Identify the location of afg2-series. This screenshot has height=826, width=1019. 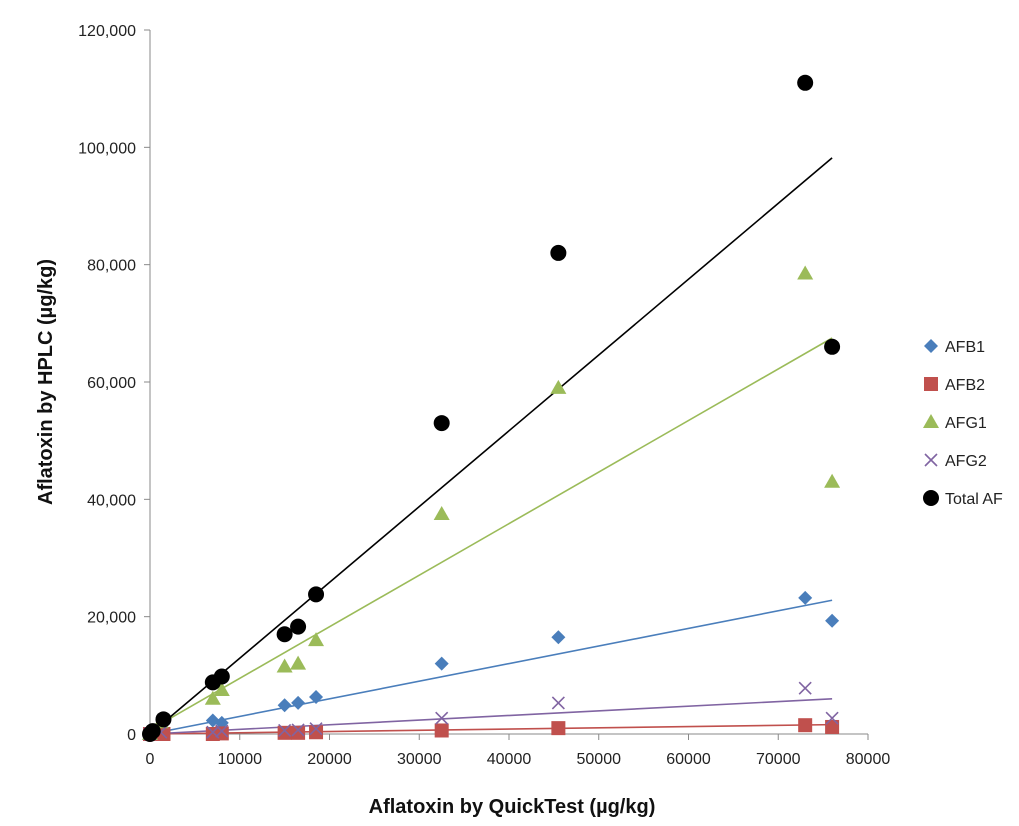
(491, 711).